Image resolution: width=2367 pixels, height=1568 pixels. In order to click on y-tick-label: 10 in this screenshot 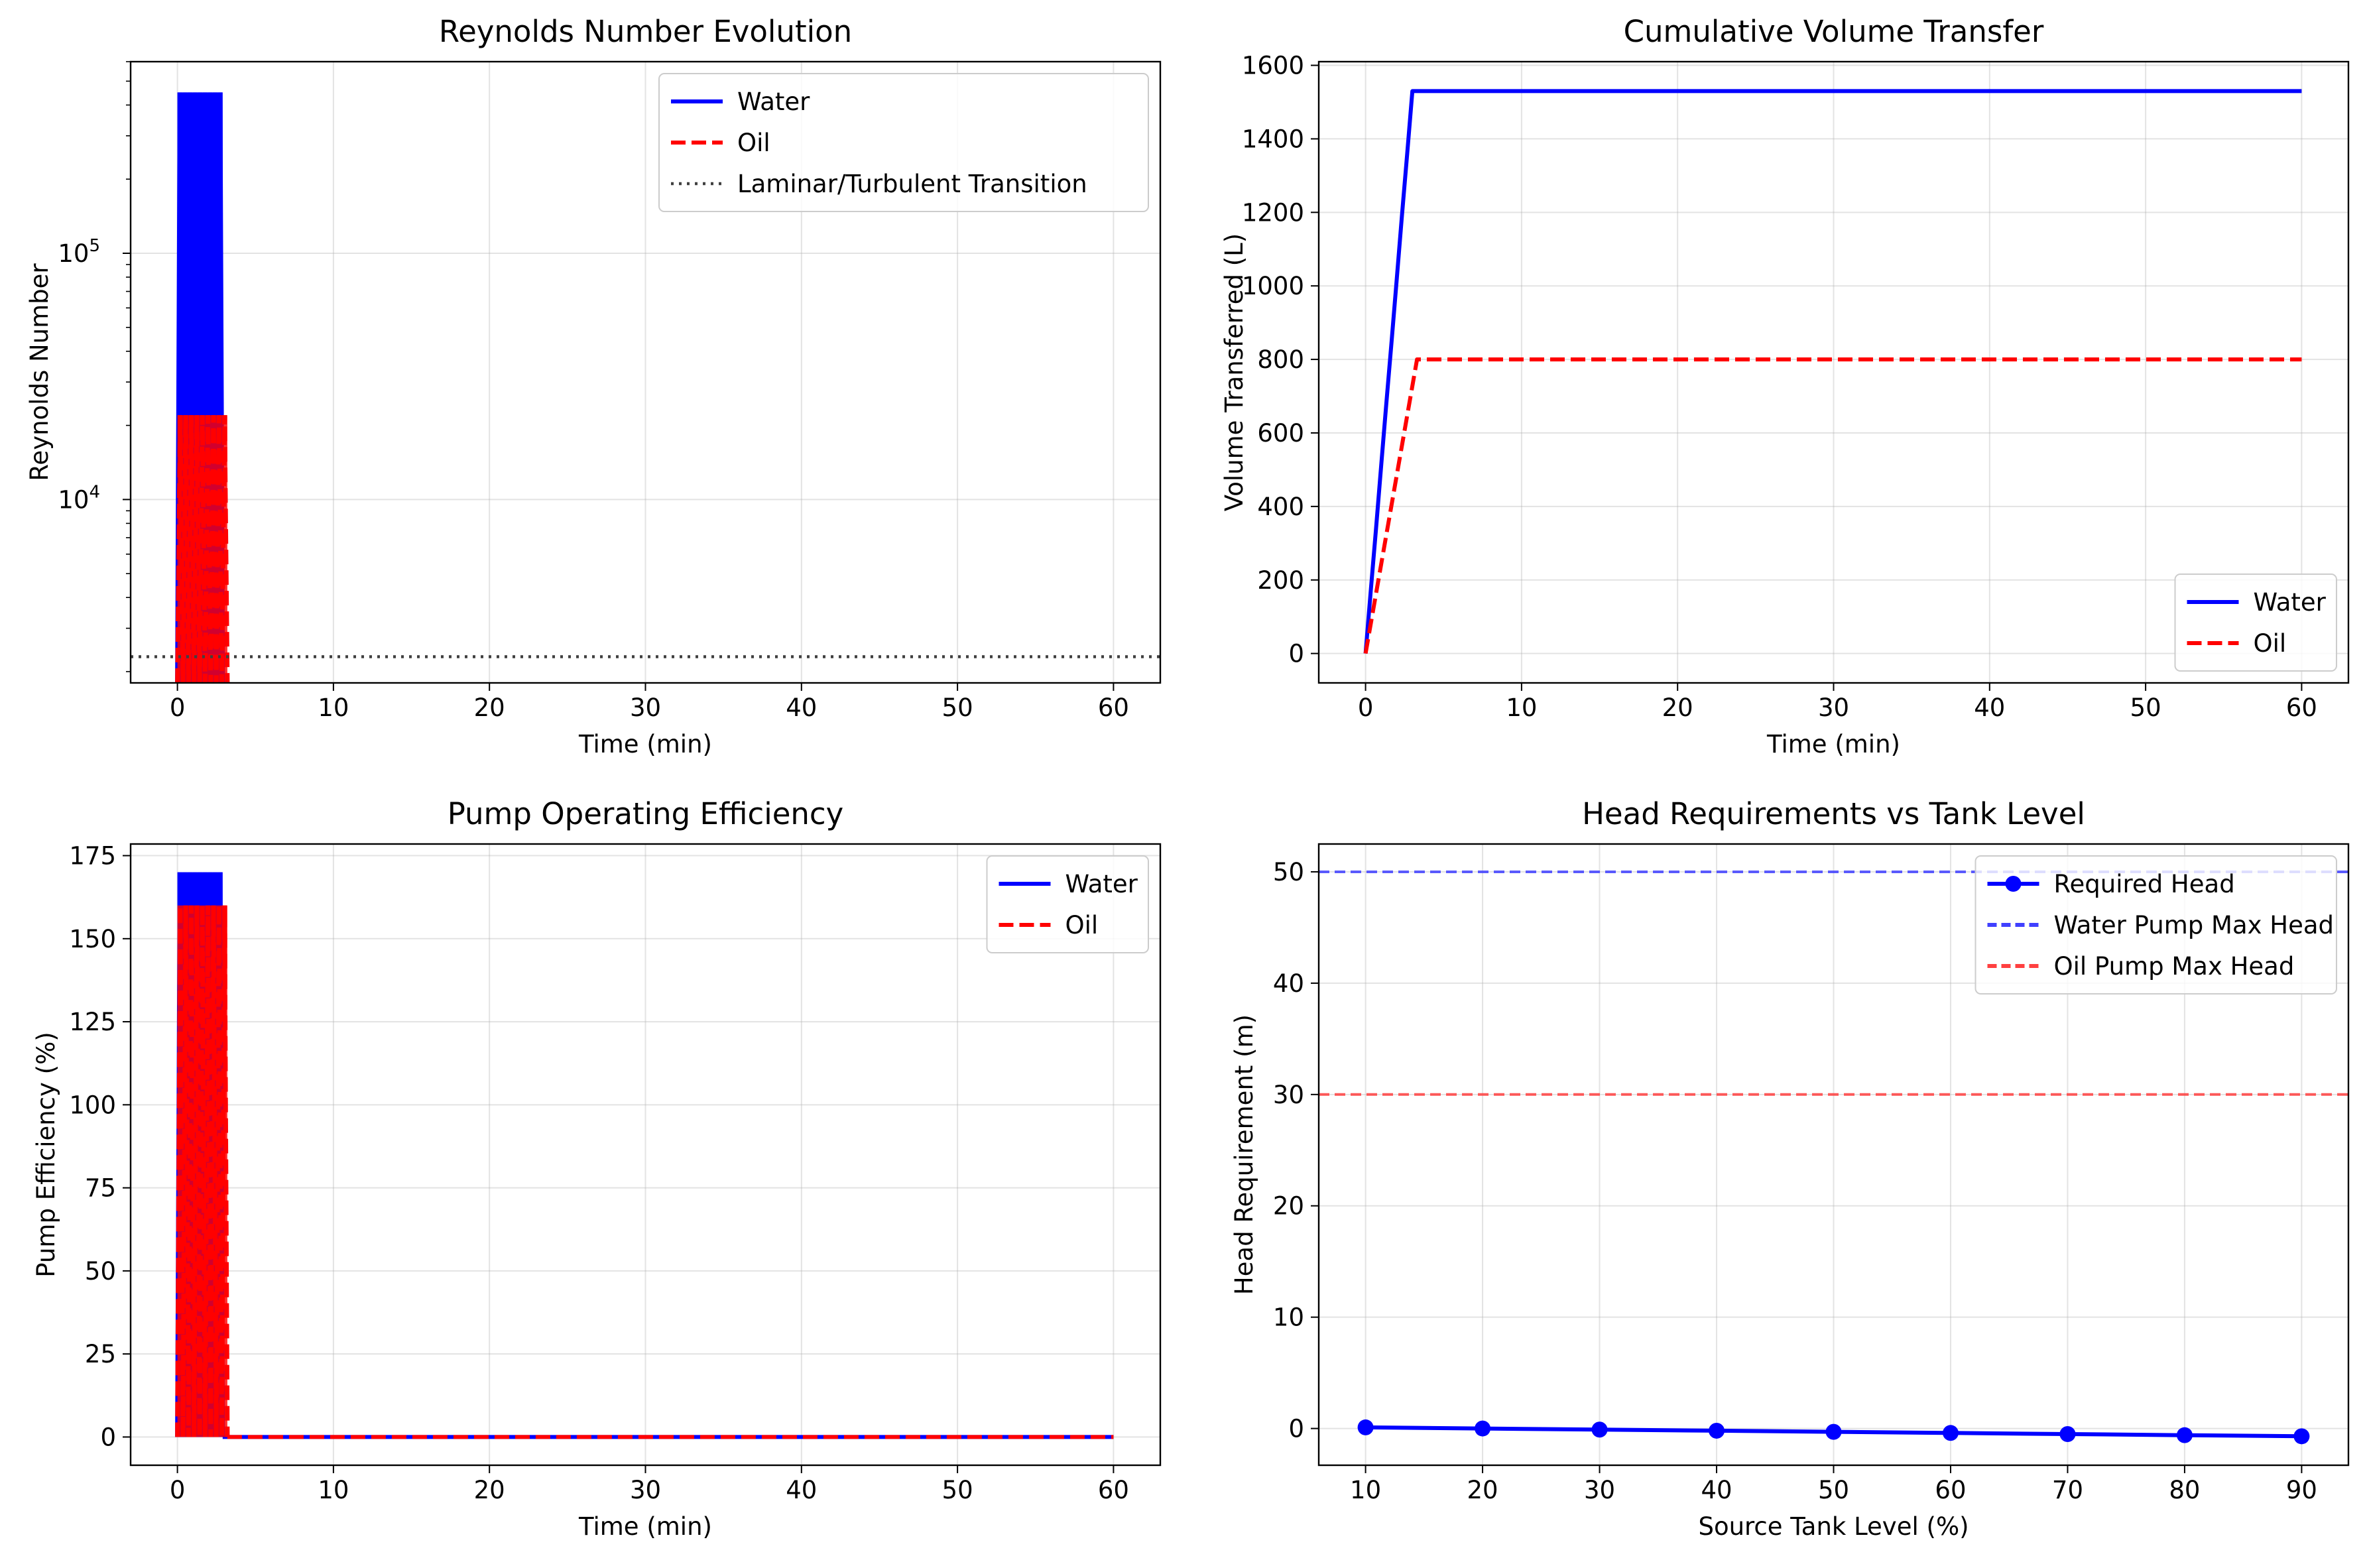, I will do `click(1288, 1317)`.